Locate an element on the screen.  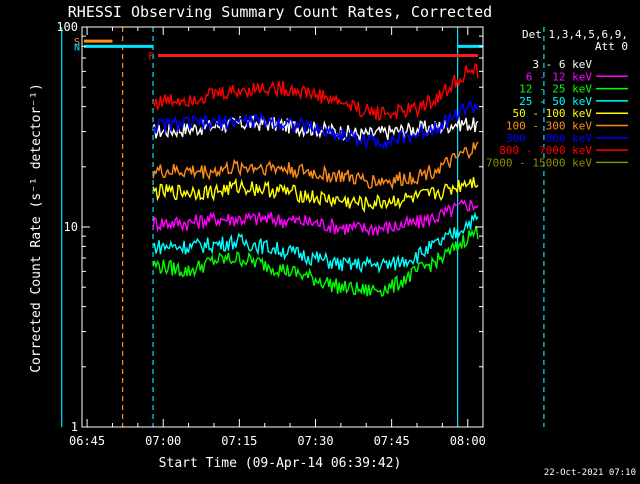
x-tick-label-3: 07:30 is located at coordinates (315, 441).